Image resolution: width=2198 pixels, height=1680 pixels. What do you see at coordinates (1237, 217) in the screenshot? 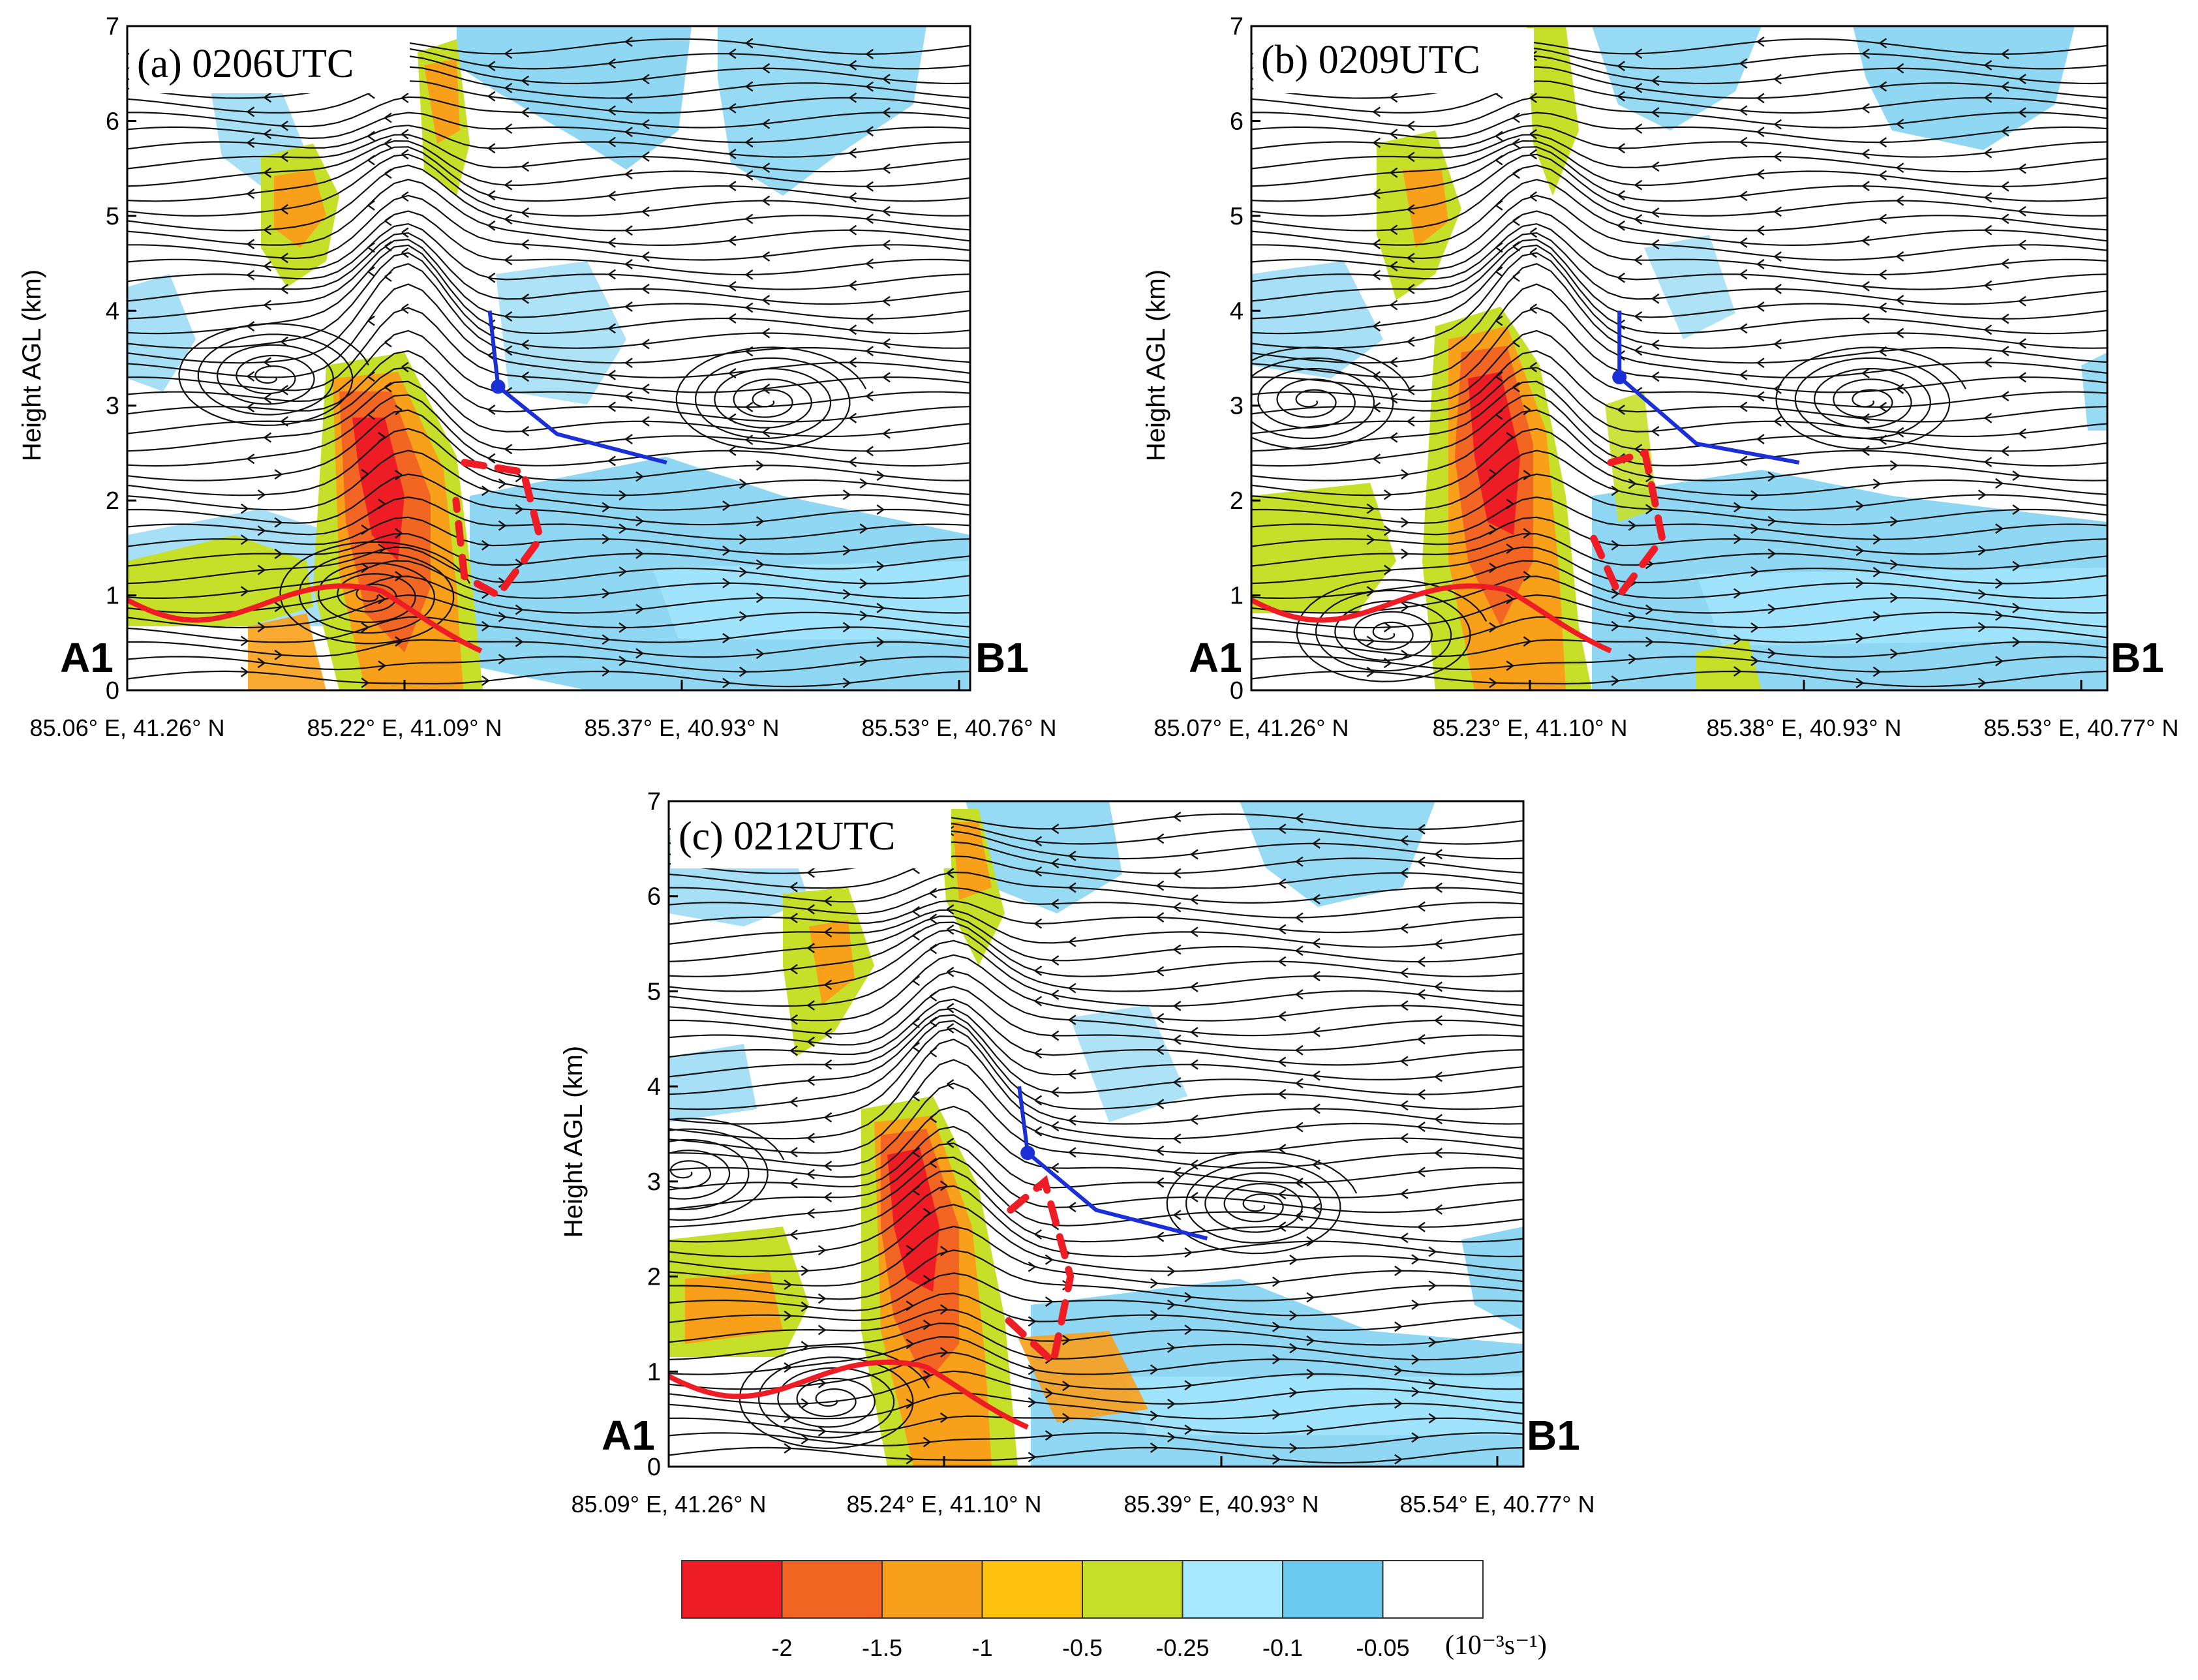
I see `ytick-label: 5` at bounding box center [1237, 217].